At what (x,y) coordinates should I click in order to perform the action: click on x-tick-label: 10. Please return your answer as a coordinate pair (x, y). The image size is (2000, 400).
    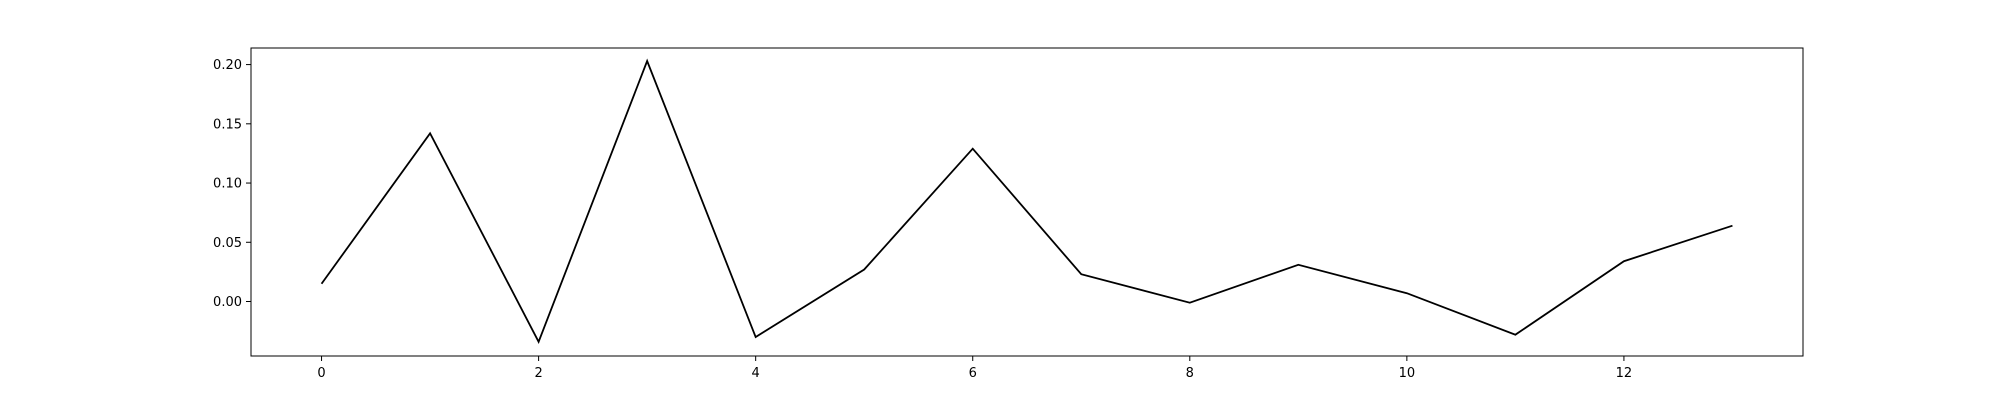
    Looking at the image, I should click on (1407, 373).